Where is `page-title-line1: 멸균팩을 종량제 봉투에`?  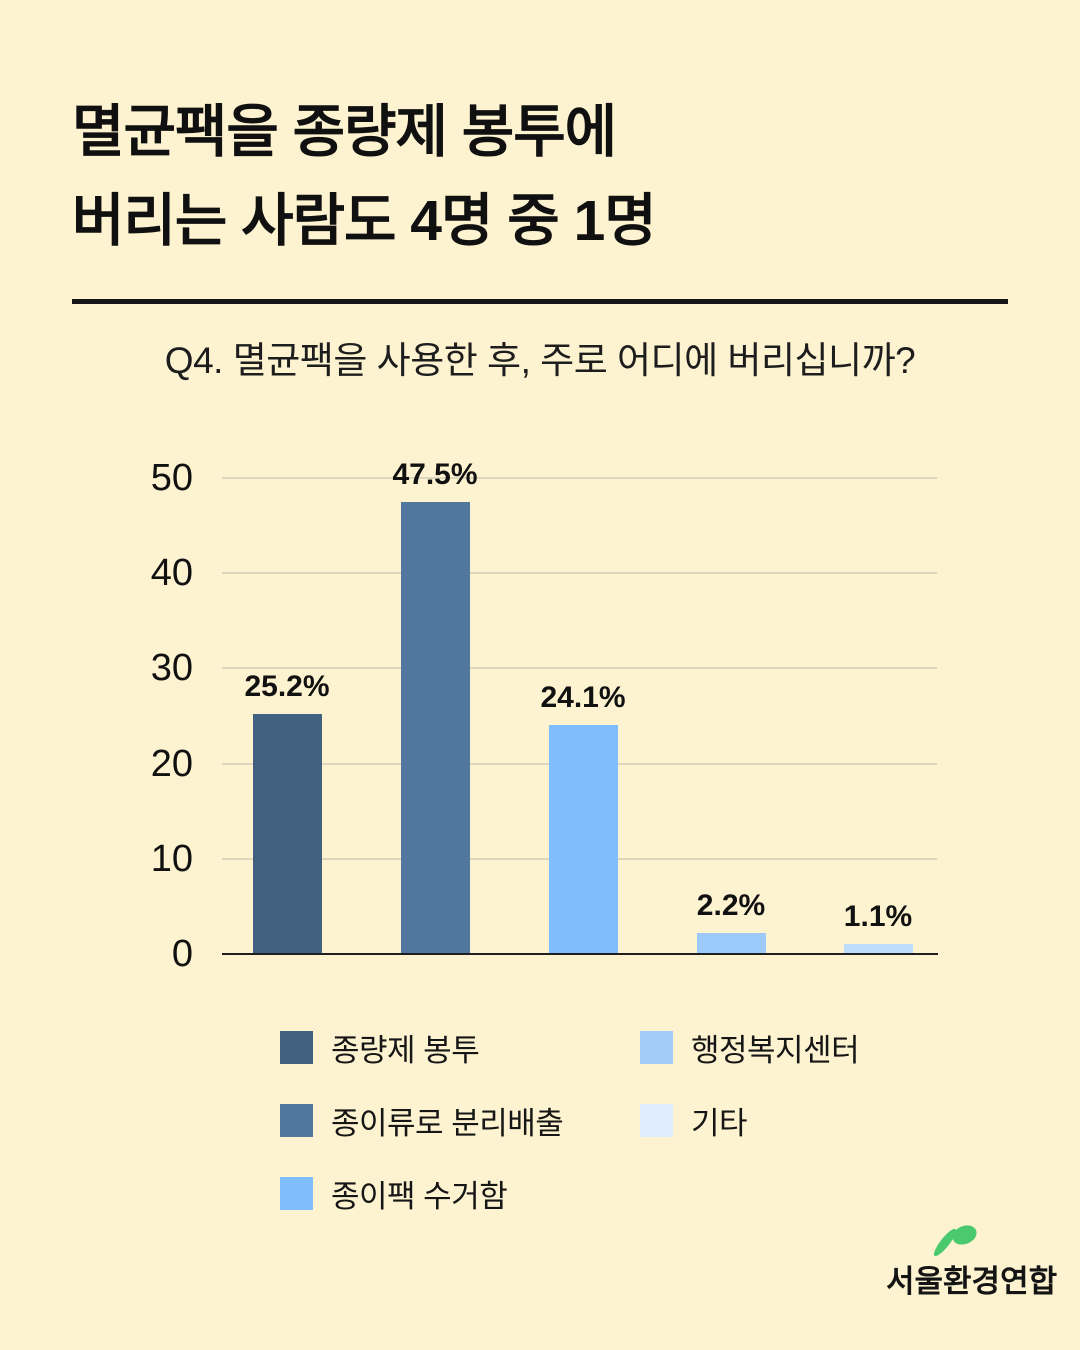 page-title-line1: 멸균팩을 종량제 봉투에 is located at coordinates (344, 132).